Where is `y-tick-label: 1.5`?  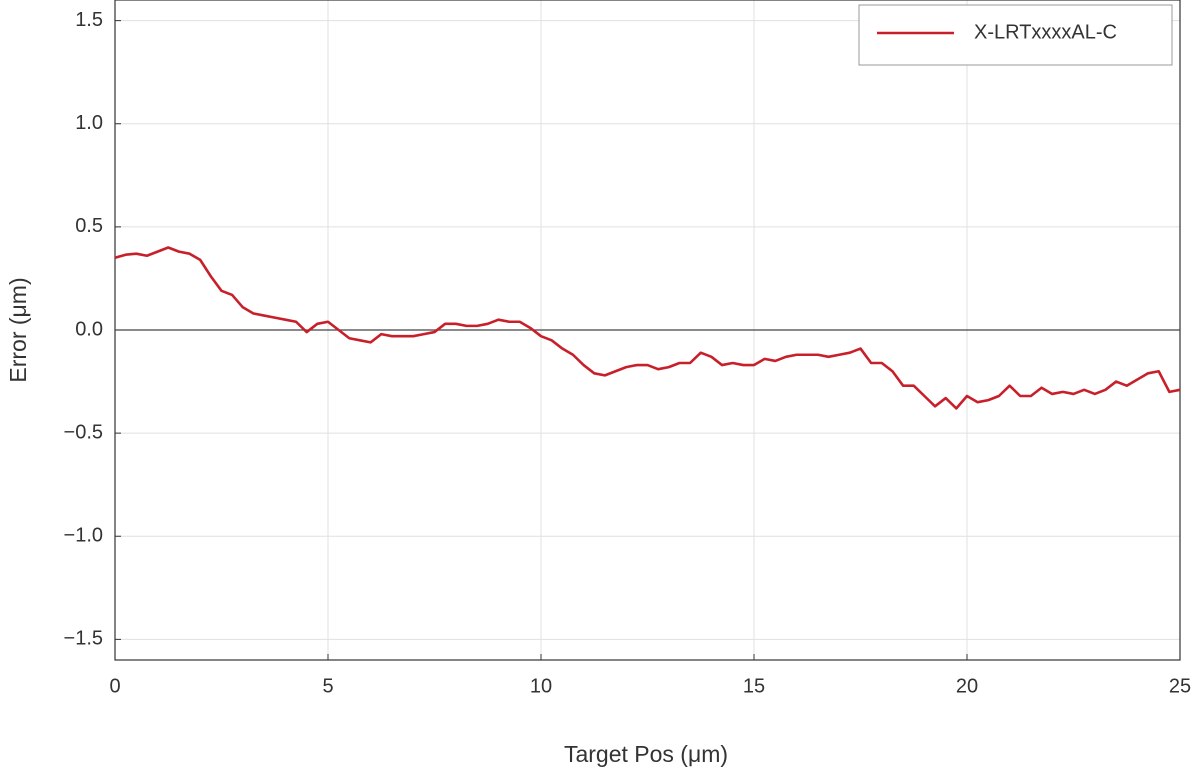 y-tick-label: 1.5 is located at coordinates (89, 20).